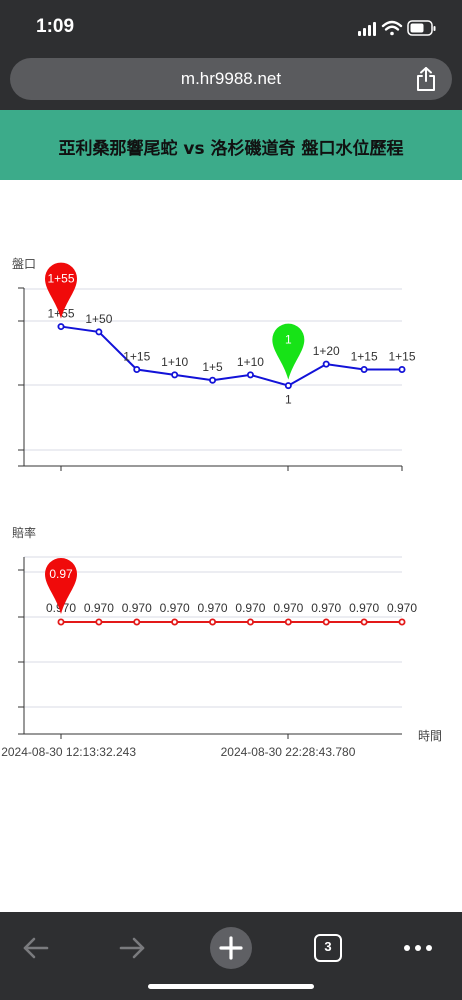 The height and width of the screenshot is (1000, 462). Describe the element at coordinates (212, 367) in the screenshot. I see `data-label: 1+5` at that location.